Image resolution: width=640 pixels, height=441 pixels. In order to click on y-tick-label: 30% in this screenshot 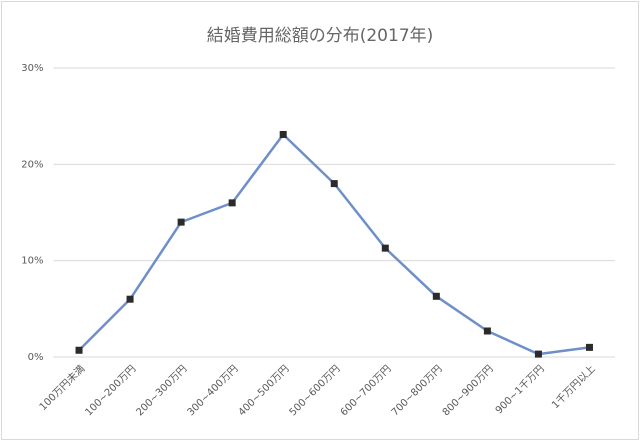, I will do `click(32, 68)`.